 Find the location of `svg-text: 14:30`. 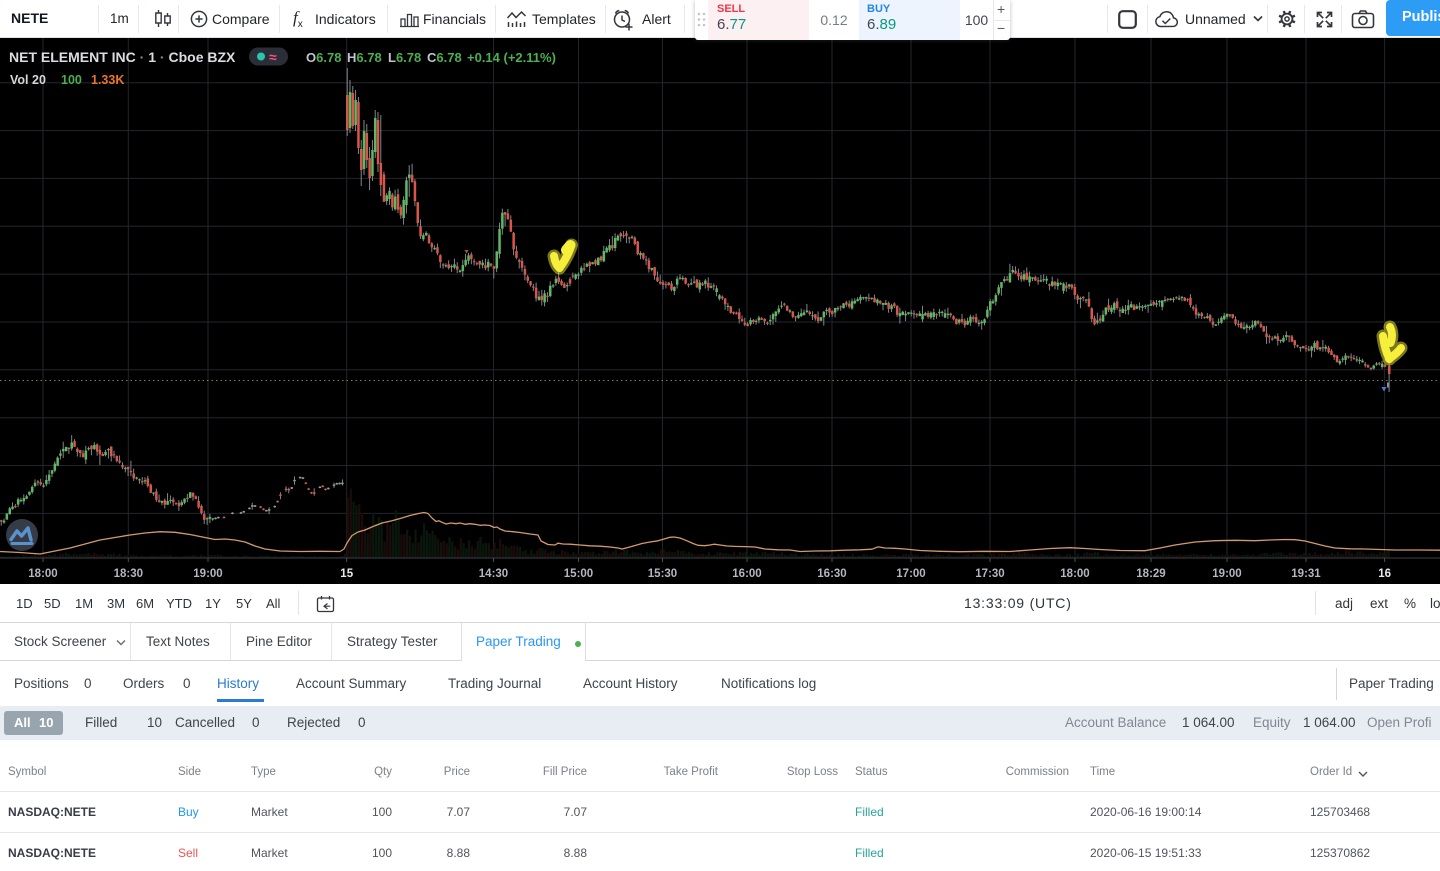

svg-text: 14:30 is located at coordinates (493, 574).